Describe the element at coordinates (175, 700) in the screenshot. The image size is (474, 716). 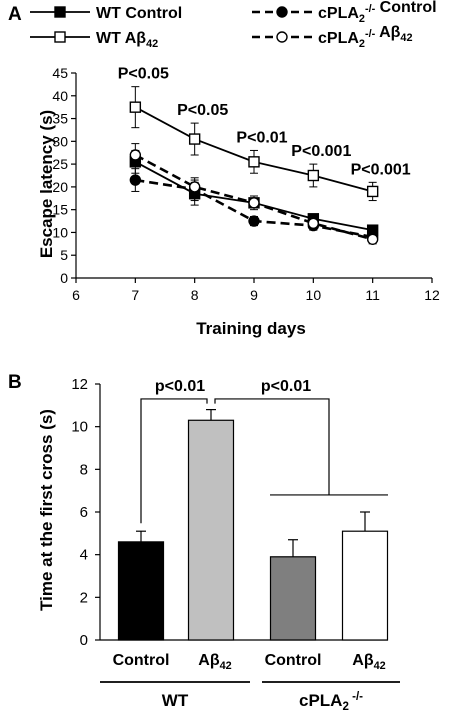
I see `panel-b-group-label-part: WT` at that location.